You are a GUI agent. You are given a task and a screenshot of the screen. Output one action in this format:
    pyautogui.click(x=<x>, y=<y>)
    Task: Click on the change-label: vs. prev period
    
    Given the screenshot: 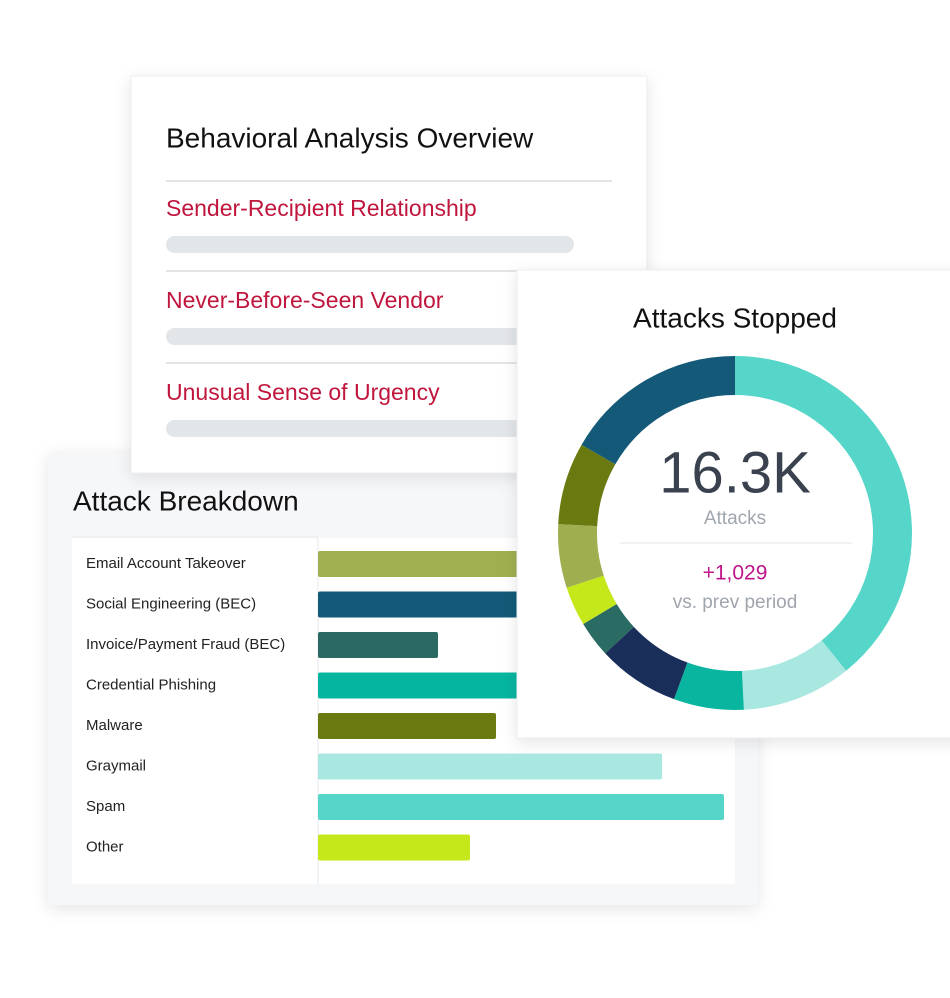 What is the action you would take?
    pyautogui.click(x=735, y=602)
    